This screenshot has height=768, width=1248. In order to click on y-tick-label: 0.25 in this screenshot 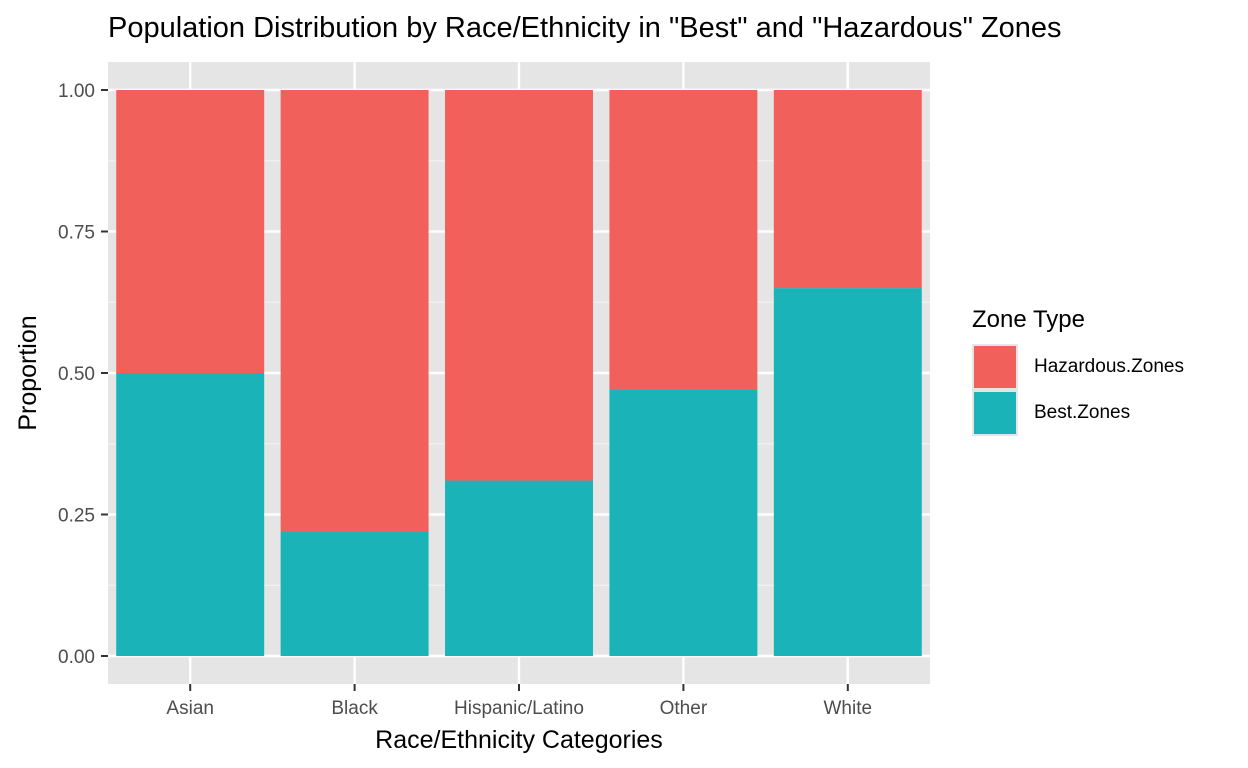, I will do `click(76, 516)`.